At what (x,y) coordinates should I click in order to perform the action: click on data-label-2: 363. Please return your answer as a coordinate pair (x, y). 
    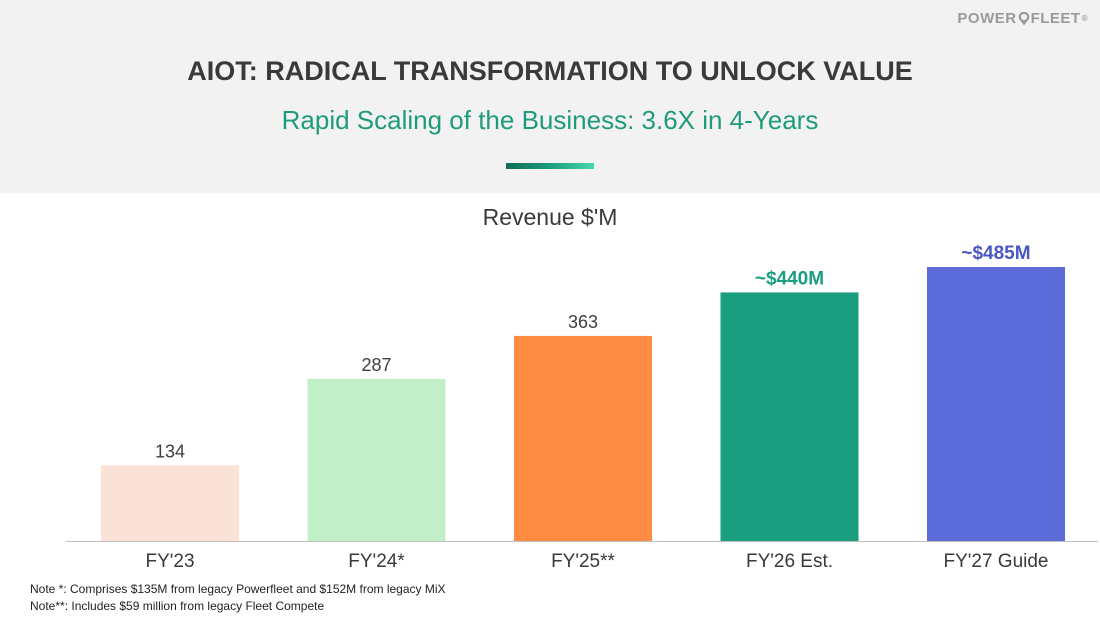
    Looking at the image, I should click on (583, 322).